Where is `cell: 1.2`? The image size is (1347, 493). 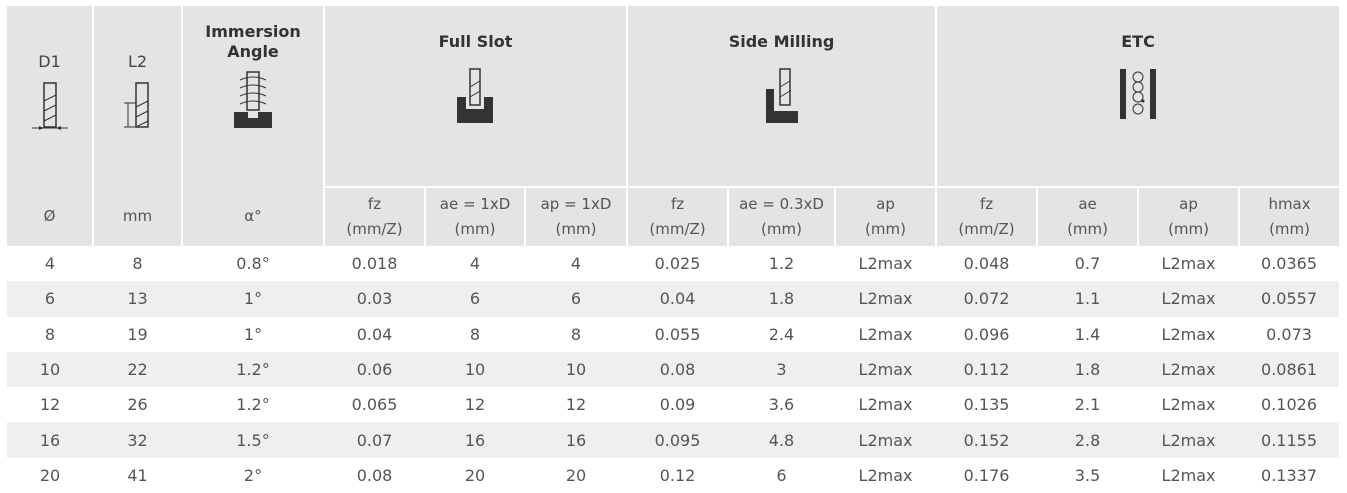
cell: 1.2 is located at coordinates (782, 264).